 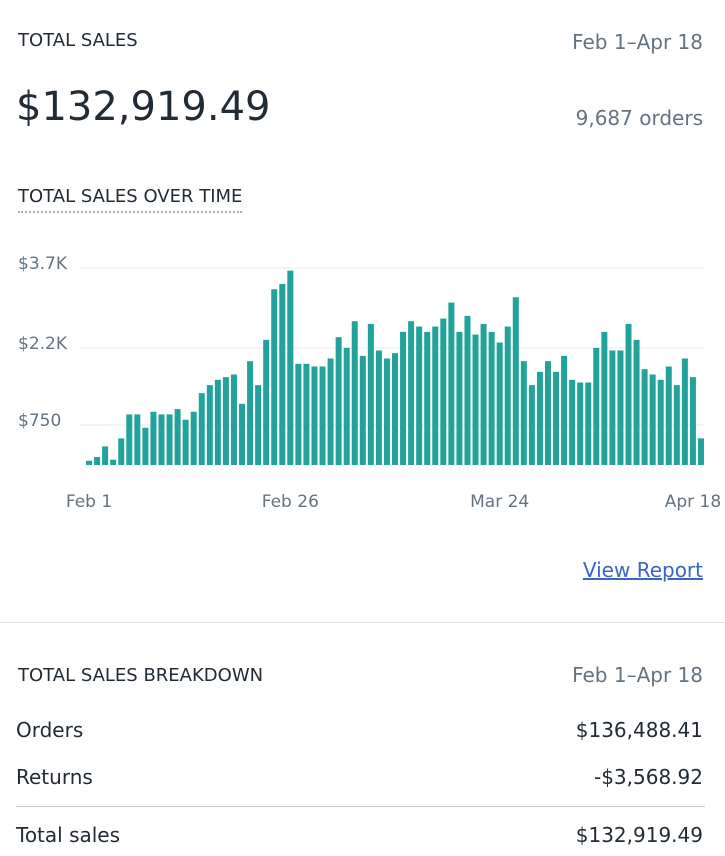 What do you see at coordinates (362, 622) in the screenshot?
I see `divider` at bounding box center [362, 622].